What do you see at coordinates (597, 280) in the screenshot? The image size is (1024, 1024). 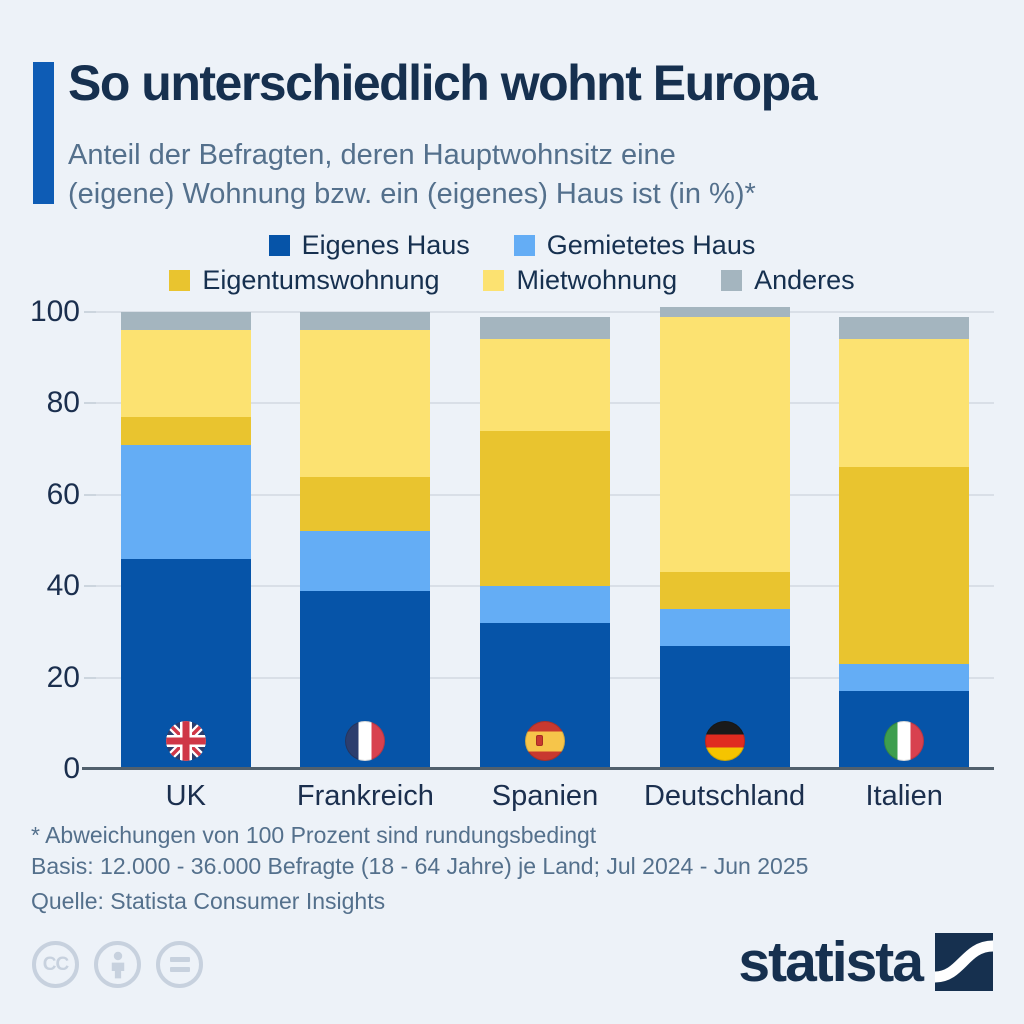 I see `legend-label: Mietwohnung` at bounding box center [597, 280].